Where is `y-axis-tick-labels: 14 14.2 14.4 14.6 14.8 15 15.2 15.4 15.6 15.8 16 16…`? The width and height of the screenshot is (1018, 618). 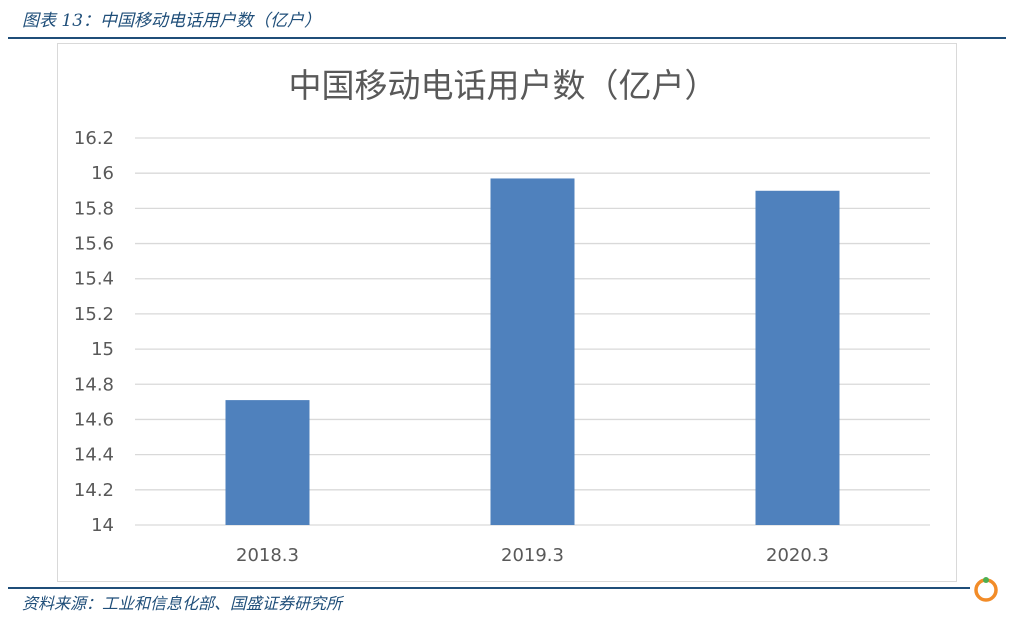 y-axis-tick-labels: 14 14.2 14.4 14.6 14.8 15 15.2 15.4 15.6 15.8 16 16… is located at coordinates (94, 332).